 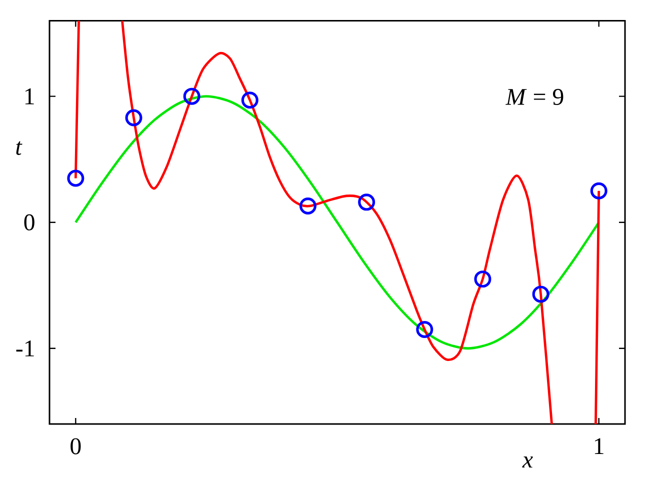 I want to click on y-axis-title: t, so click(x=19, y=148).